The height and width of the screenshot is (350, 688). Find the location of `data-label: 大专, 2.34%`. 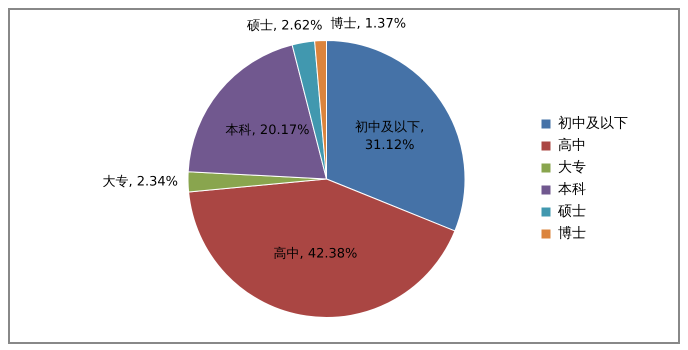

data-label: 大专, 2.34% is located at coordinates (140, 182).